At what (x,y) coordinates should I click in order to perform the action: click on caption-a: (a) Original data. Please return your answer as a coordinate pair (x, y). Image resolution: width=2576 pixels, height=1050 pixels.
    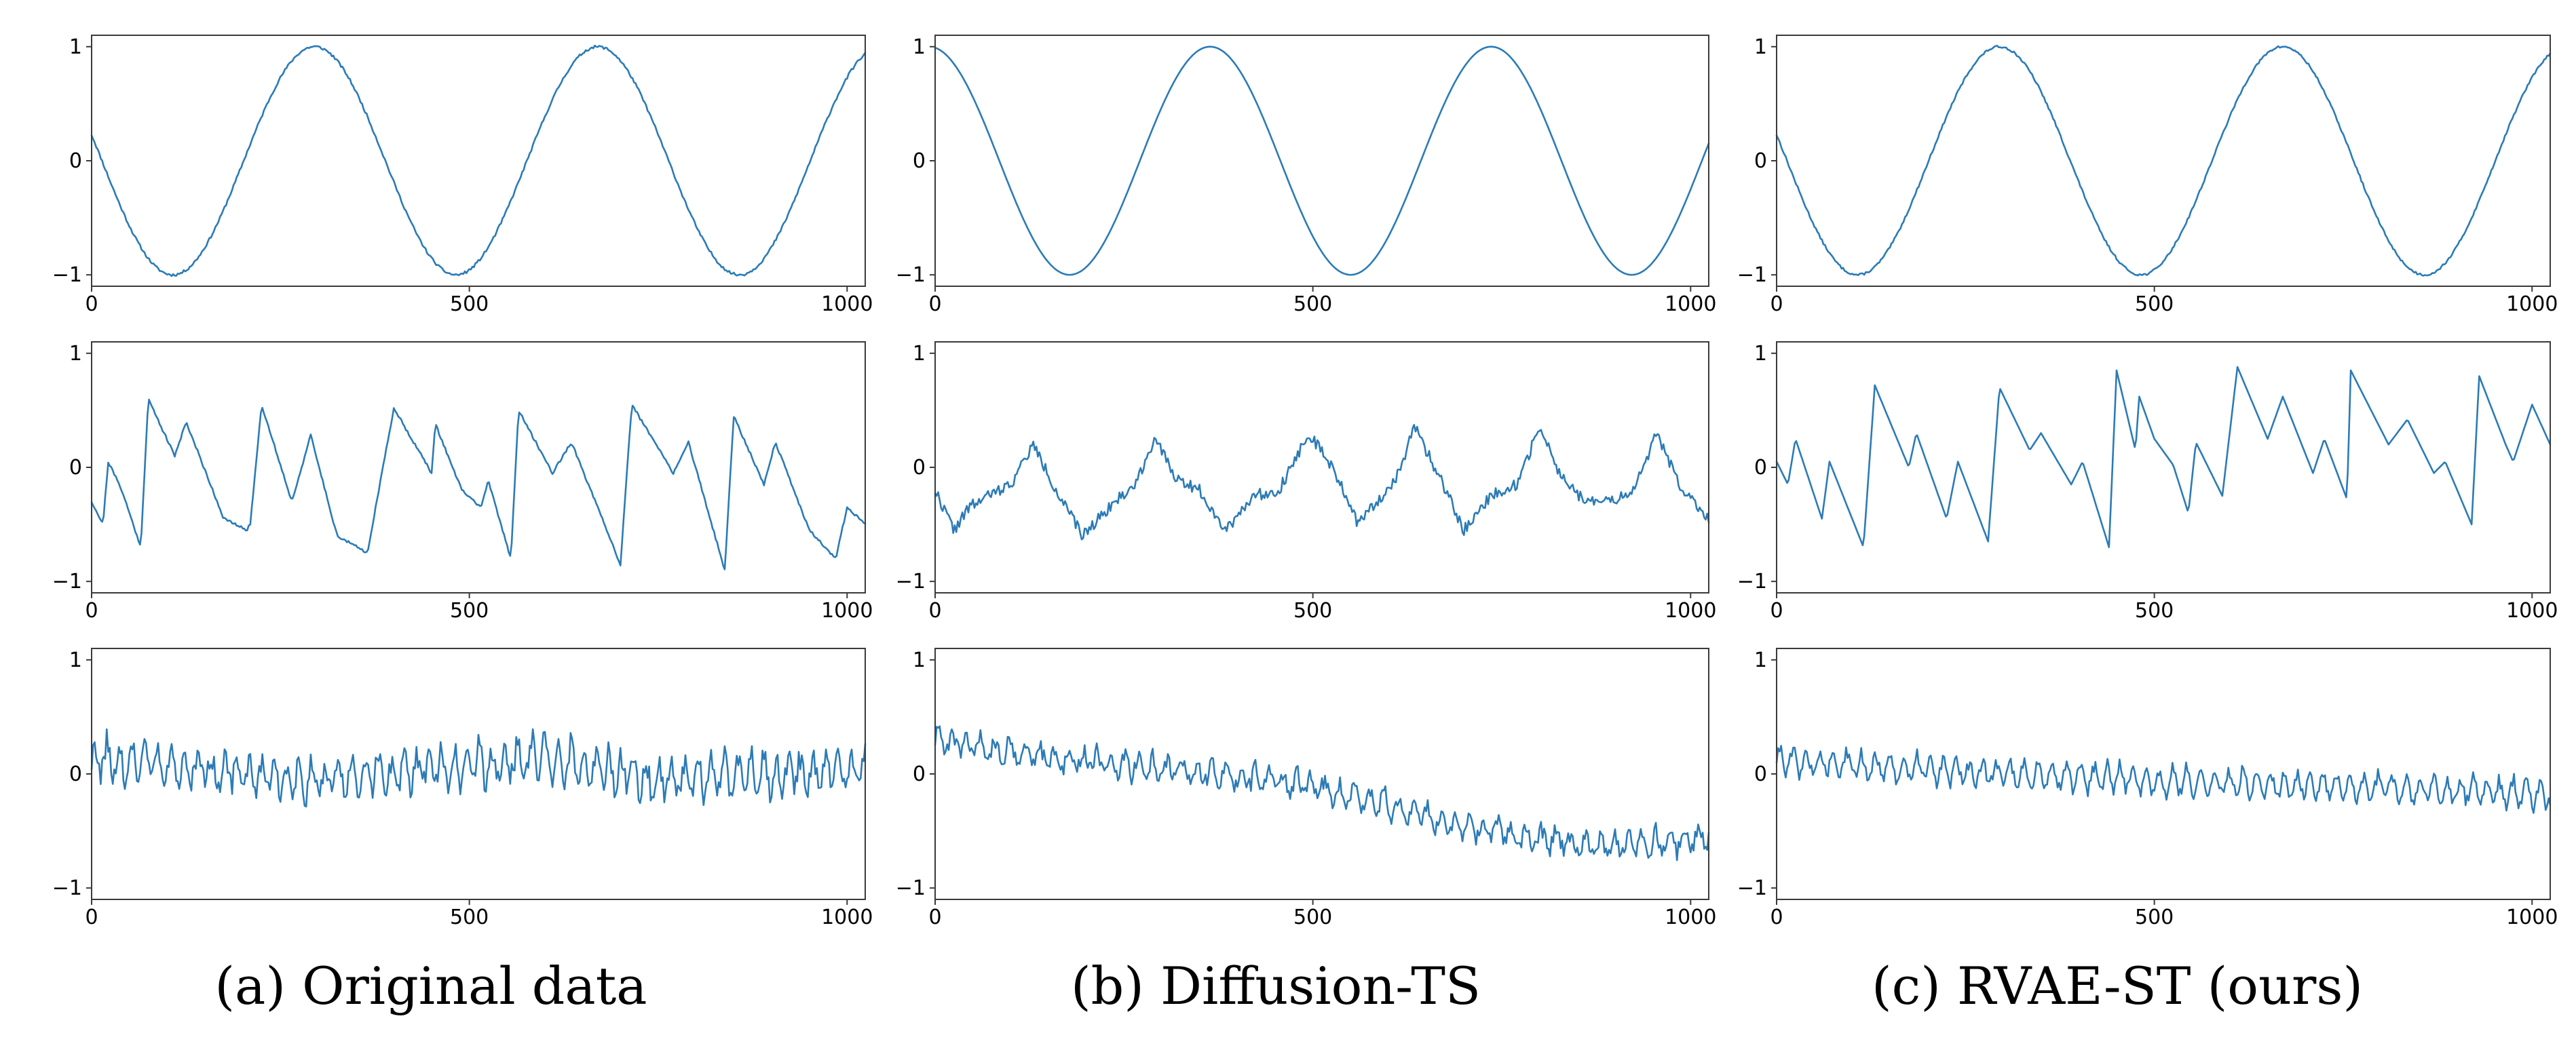
    Looking at the image, I should click on (430, 986).